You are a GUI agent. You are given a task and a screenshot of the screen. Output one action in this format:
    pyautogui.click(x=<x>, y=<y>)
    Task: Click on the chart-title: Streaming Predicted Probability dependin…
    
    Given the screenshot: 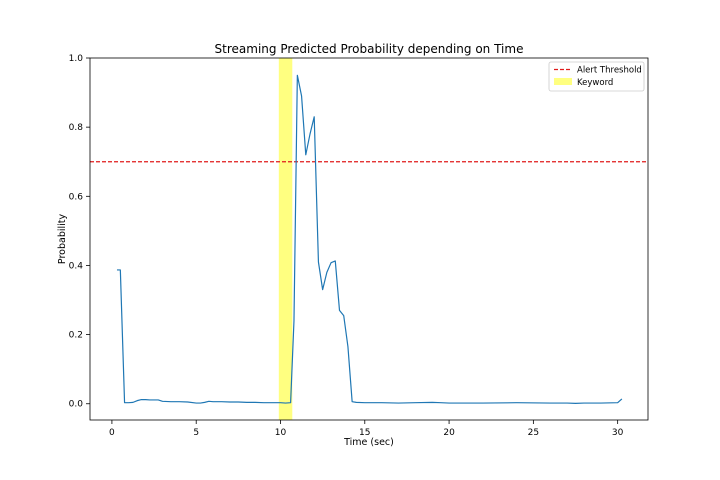 What is the action you would take?
    pyautogui.click(x=369, y=49)
    